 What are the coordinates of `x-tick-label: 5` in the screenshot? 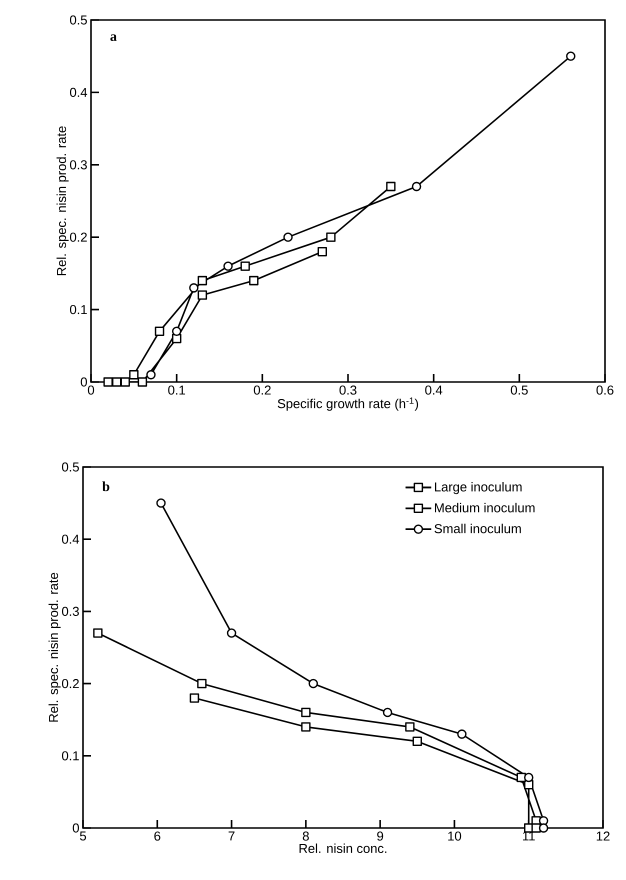 It's located at (83, 836).